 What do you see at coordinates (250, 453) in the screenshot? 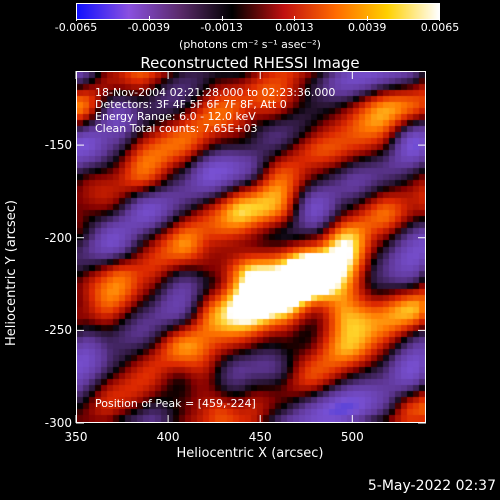
I see `x-axis-label: Heliocentric X (arcsec)` at bounding box center [250, 453].